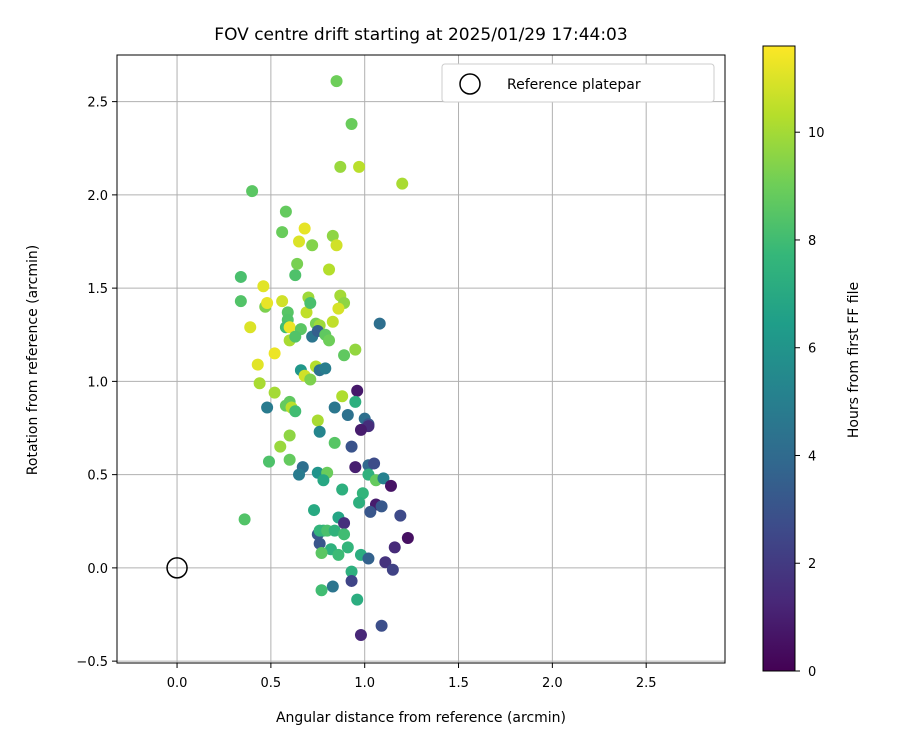 Image resolution: width=900 pixels, height=750 pixels. What do you see at coordinates (421, 718) in the screenshot?
I see `x-axis-label: Angular distance from reference (arcmin)` at bounding box center [421, 718].